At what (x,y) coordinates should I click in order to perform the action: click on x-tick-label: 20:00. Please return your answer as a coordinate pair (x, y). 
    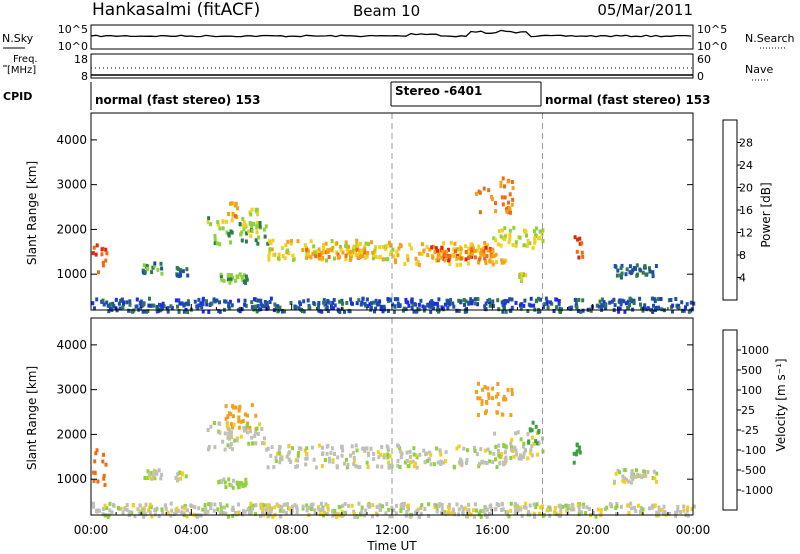
    Looking at the image, I should click on (592, 530).